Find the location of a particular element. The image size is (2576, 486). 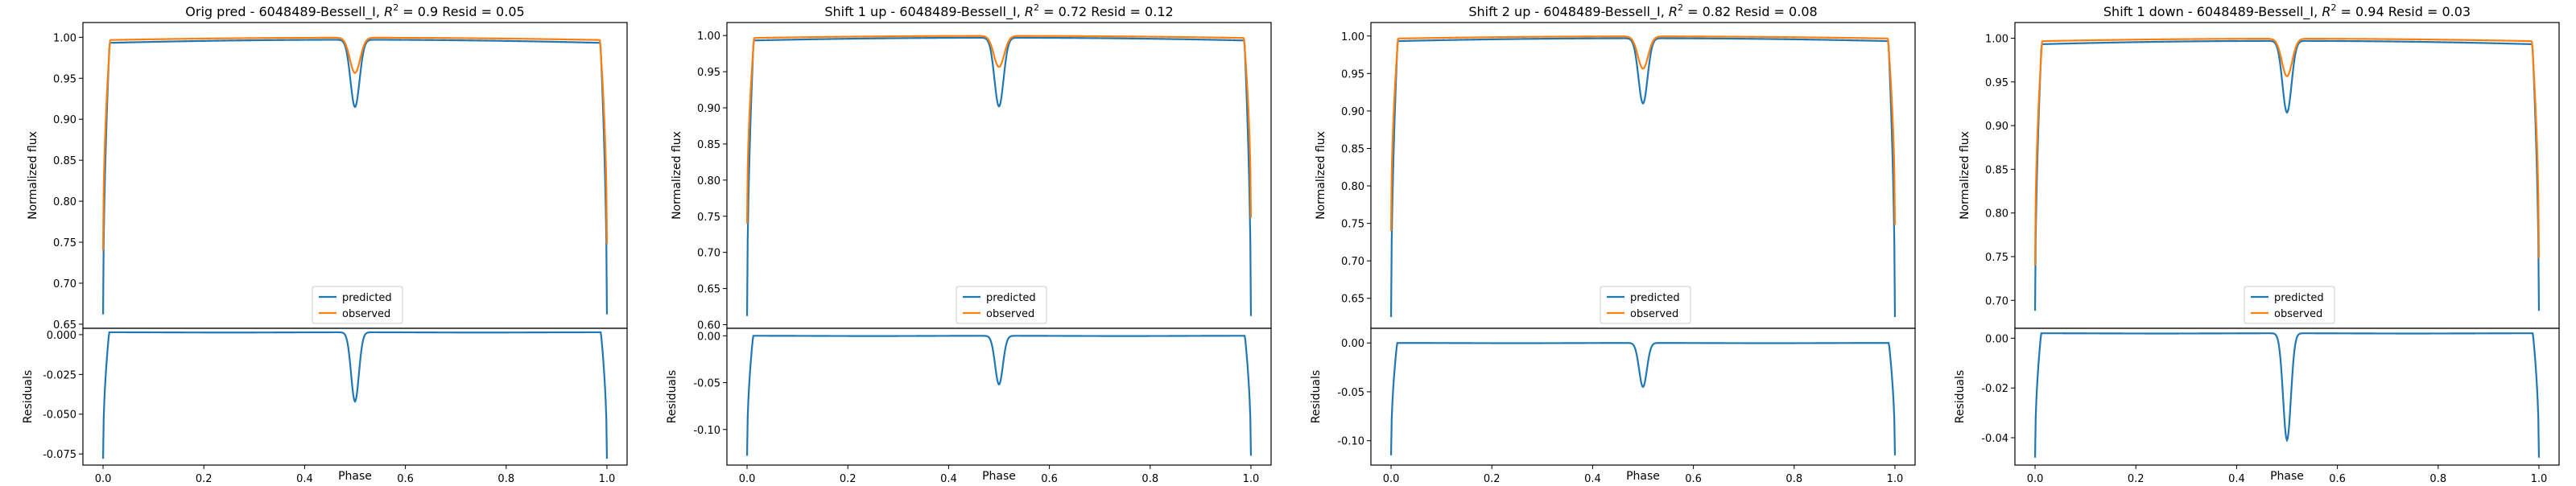

title-suffix: = 0.9 Resid = 0.05 is located at coordinates (462, 11).